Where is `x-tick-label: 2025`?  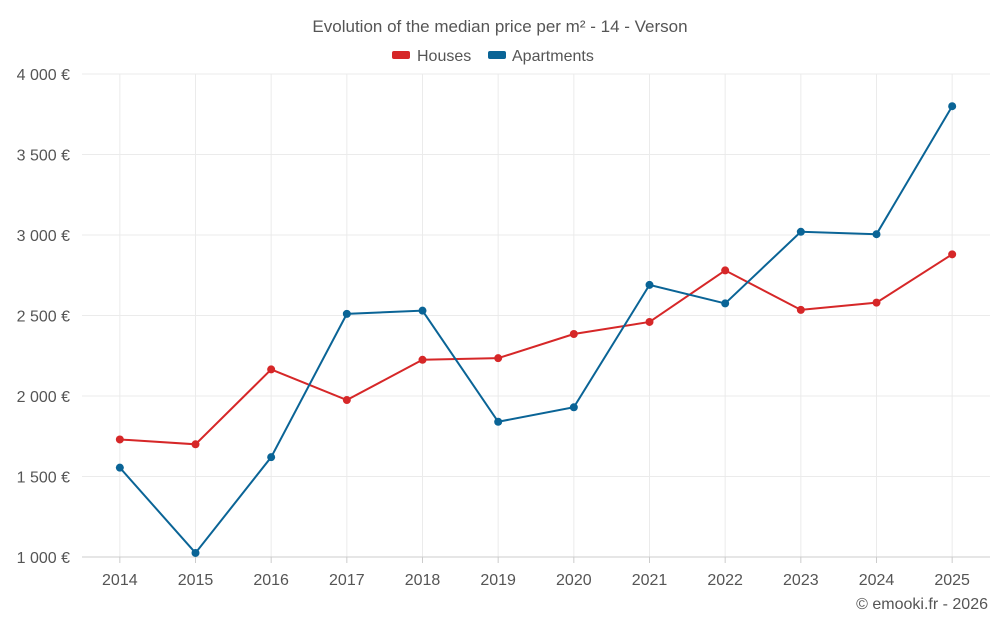 x-tick-label: 2025 is located at coordinates (952, 580).